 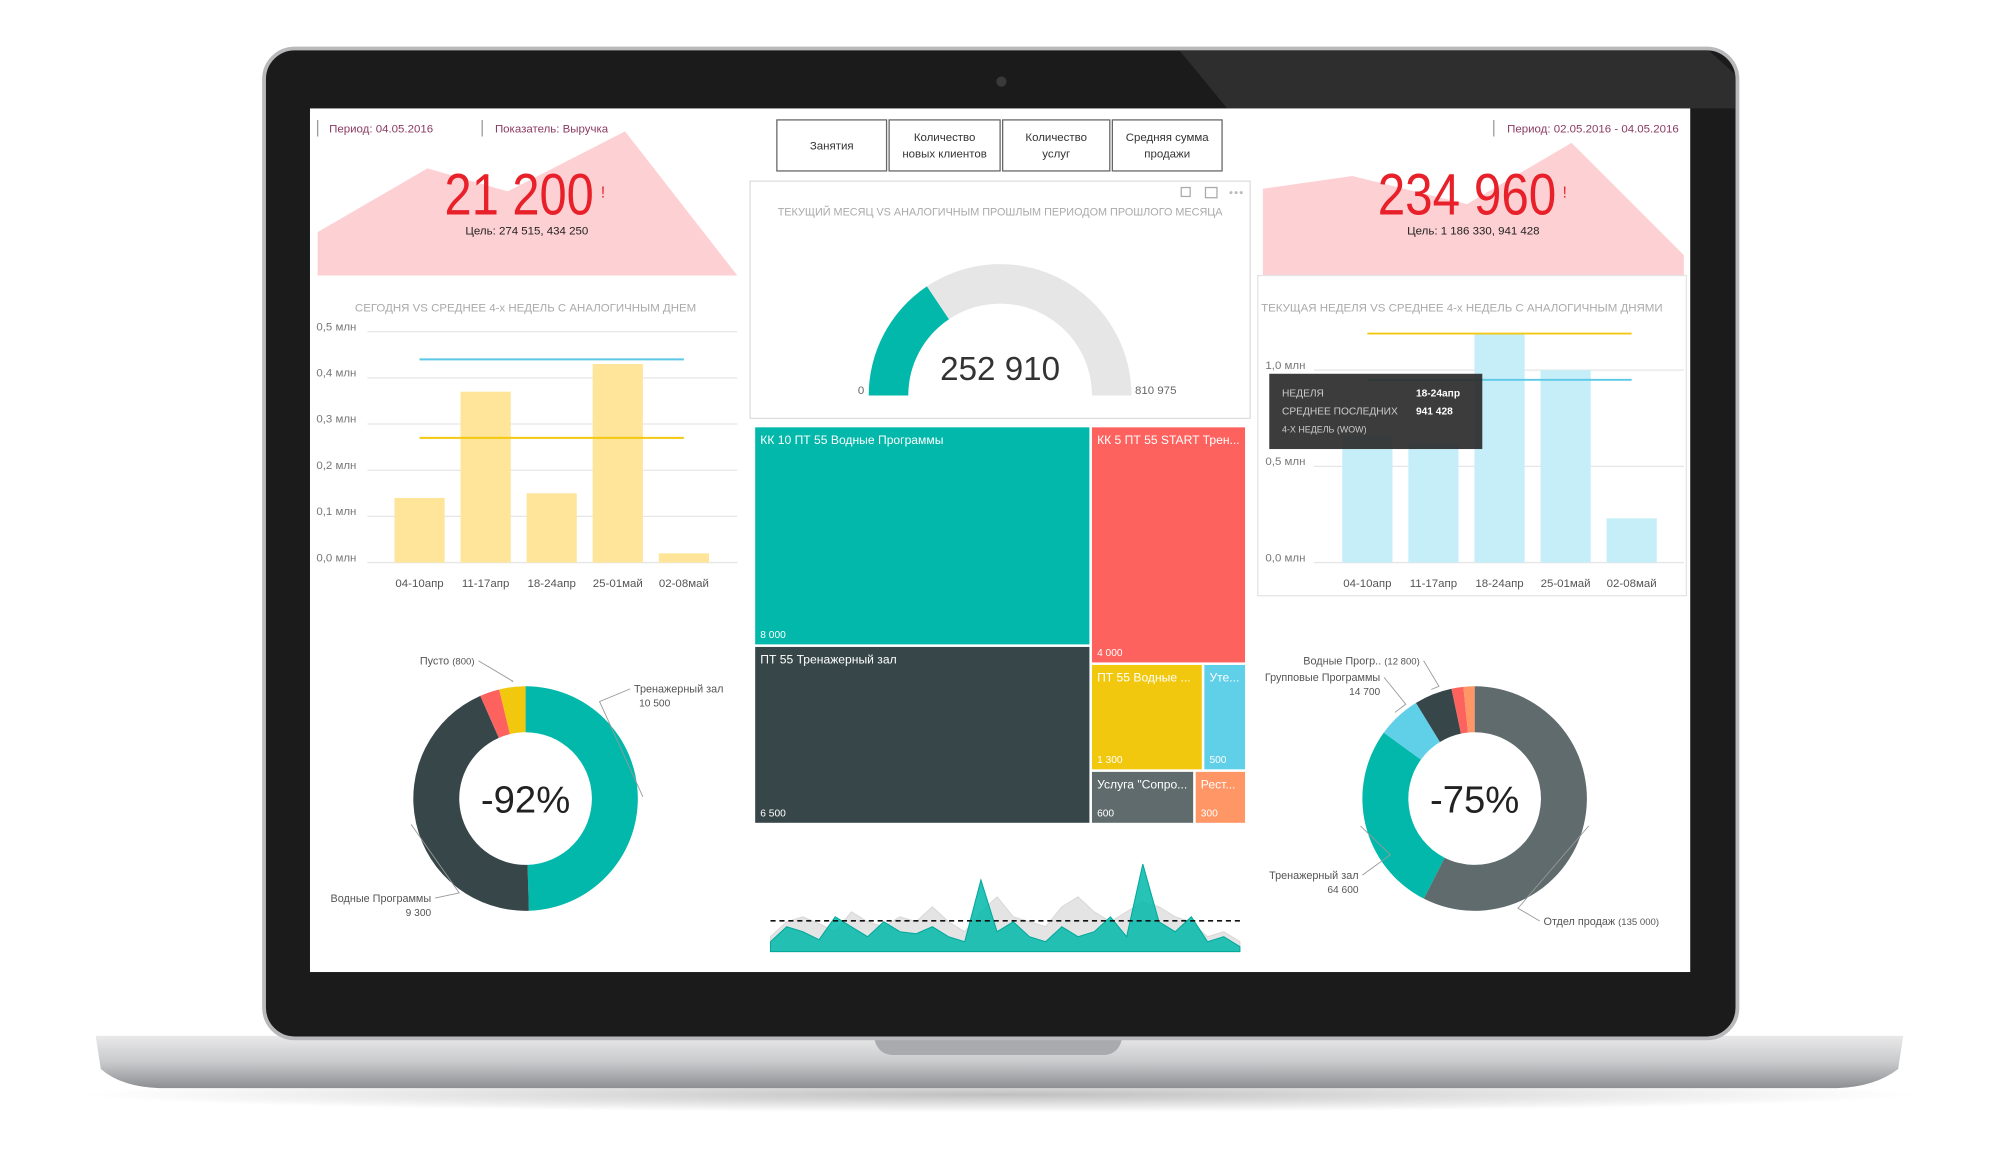 What do you see at coordinates (944, 155) in the screenshot?
I see `button-label: новых клиентов` at bounding box center [944, 155].